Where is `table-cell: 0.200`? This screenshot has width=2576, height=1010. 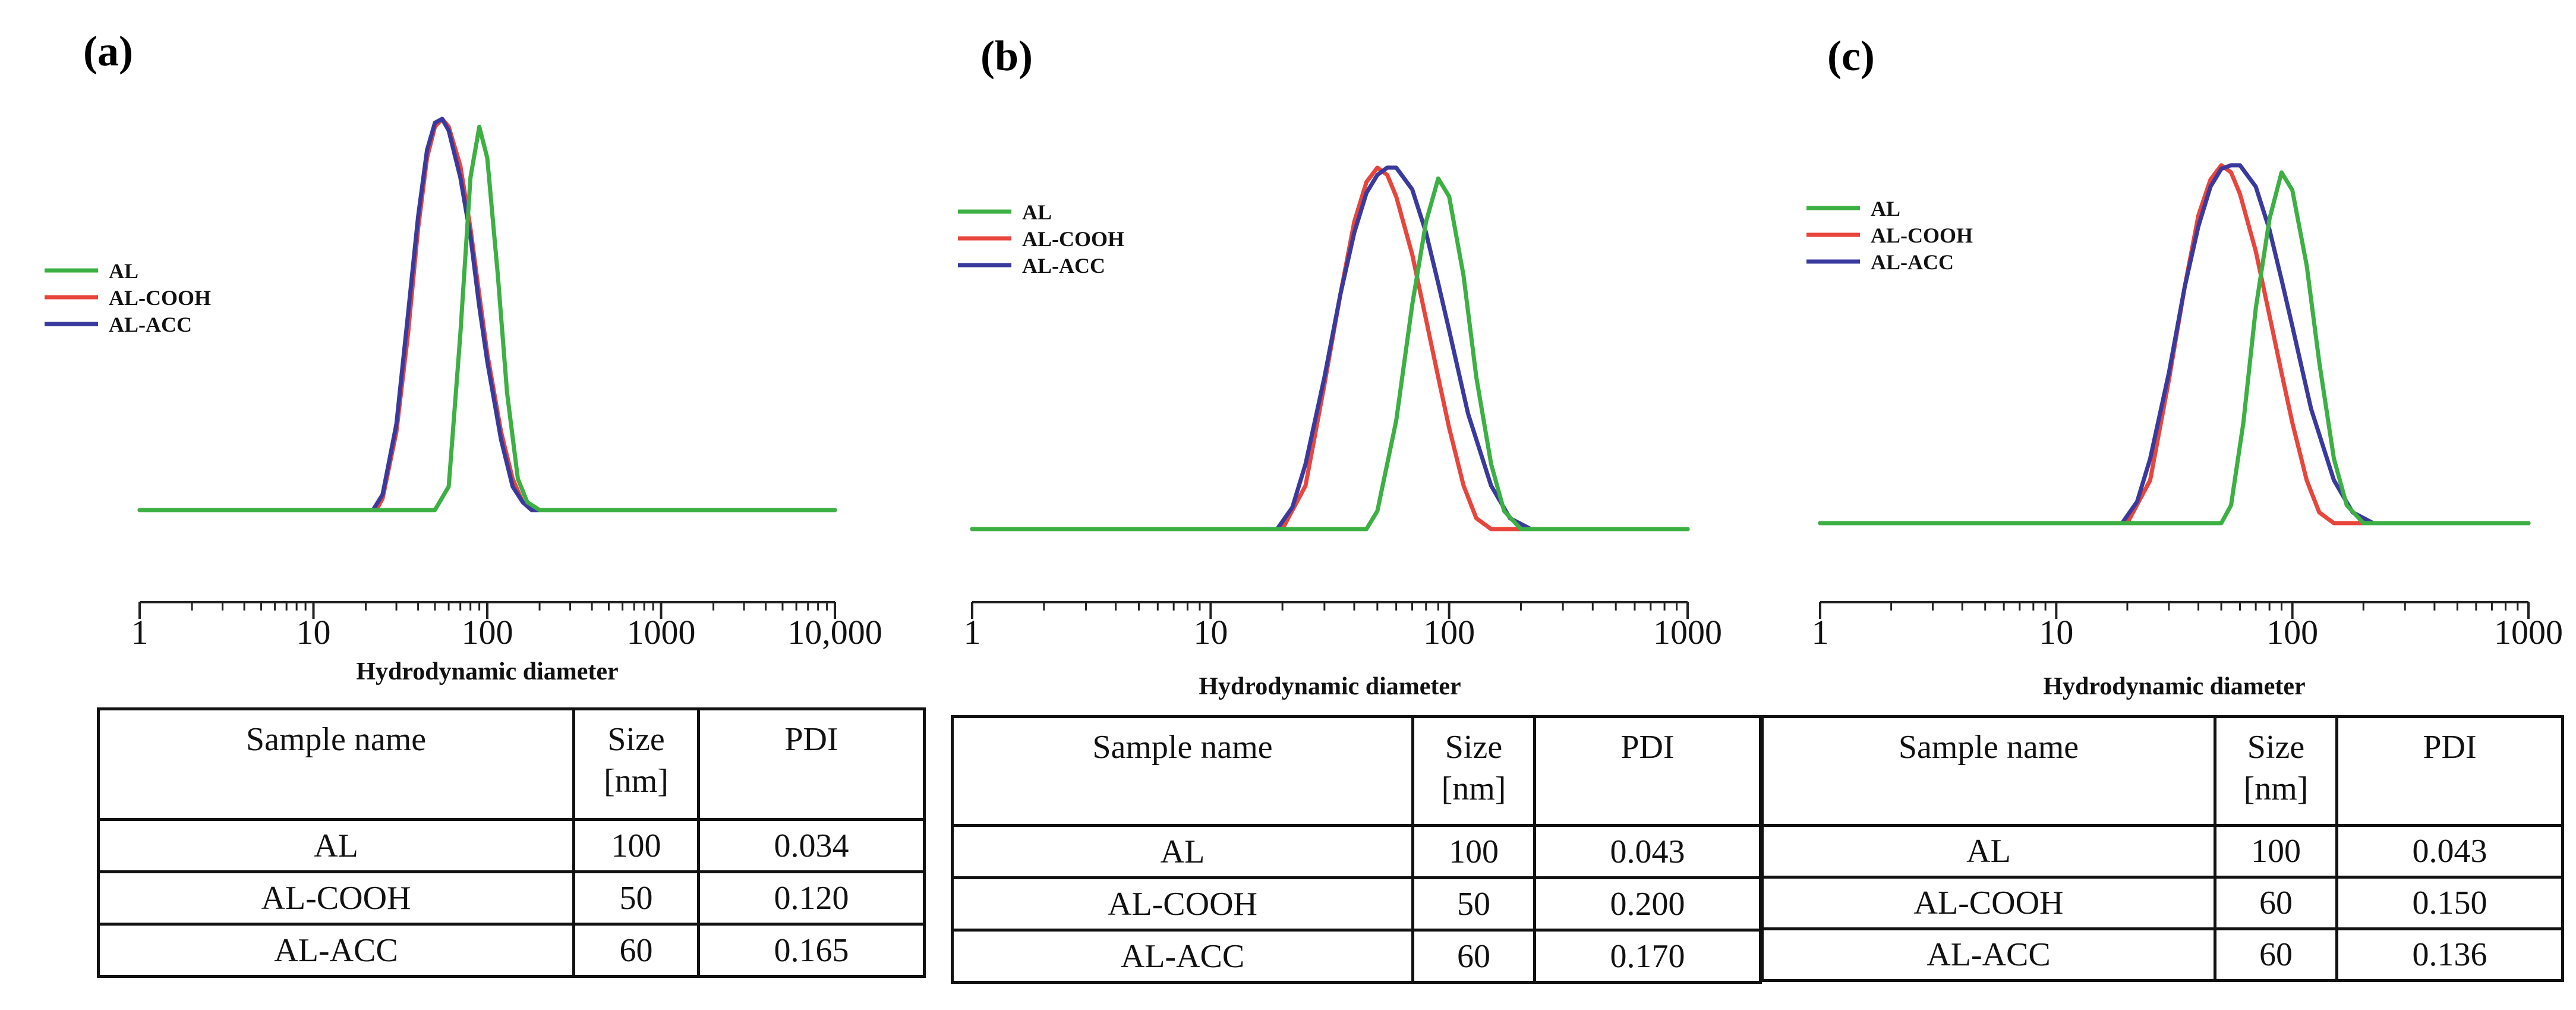
table-cell: 0.200 is located at coordinates (1648, 904).